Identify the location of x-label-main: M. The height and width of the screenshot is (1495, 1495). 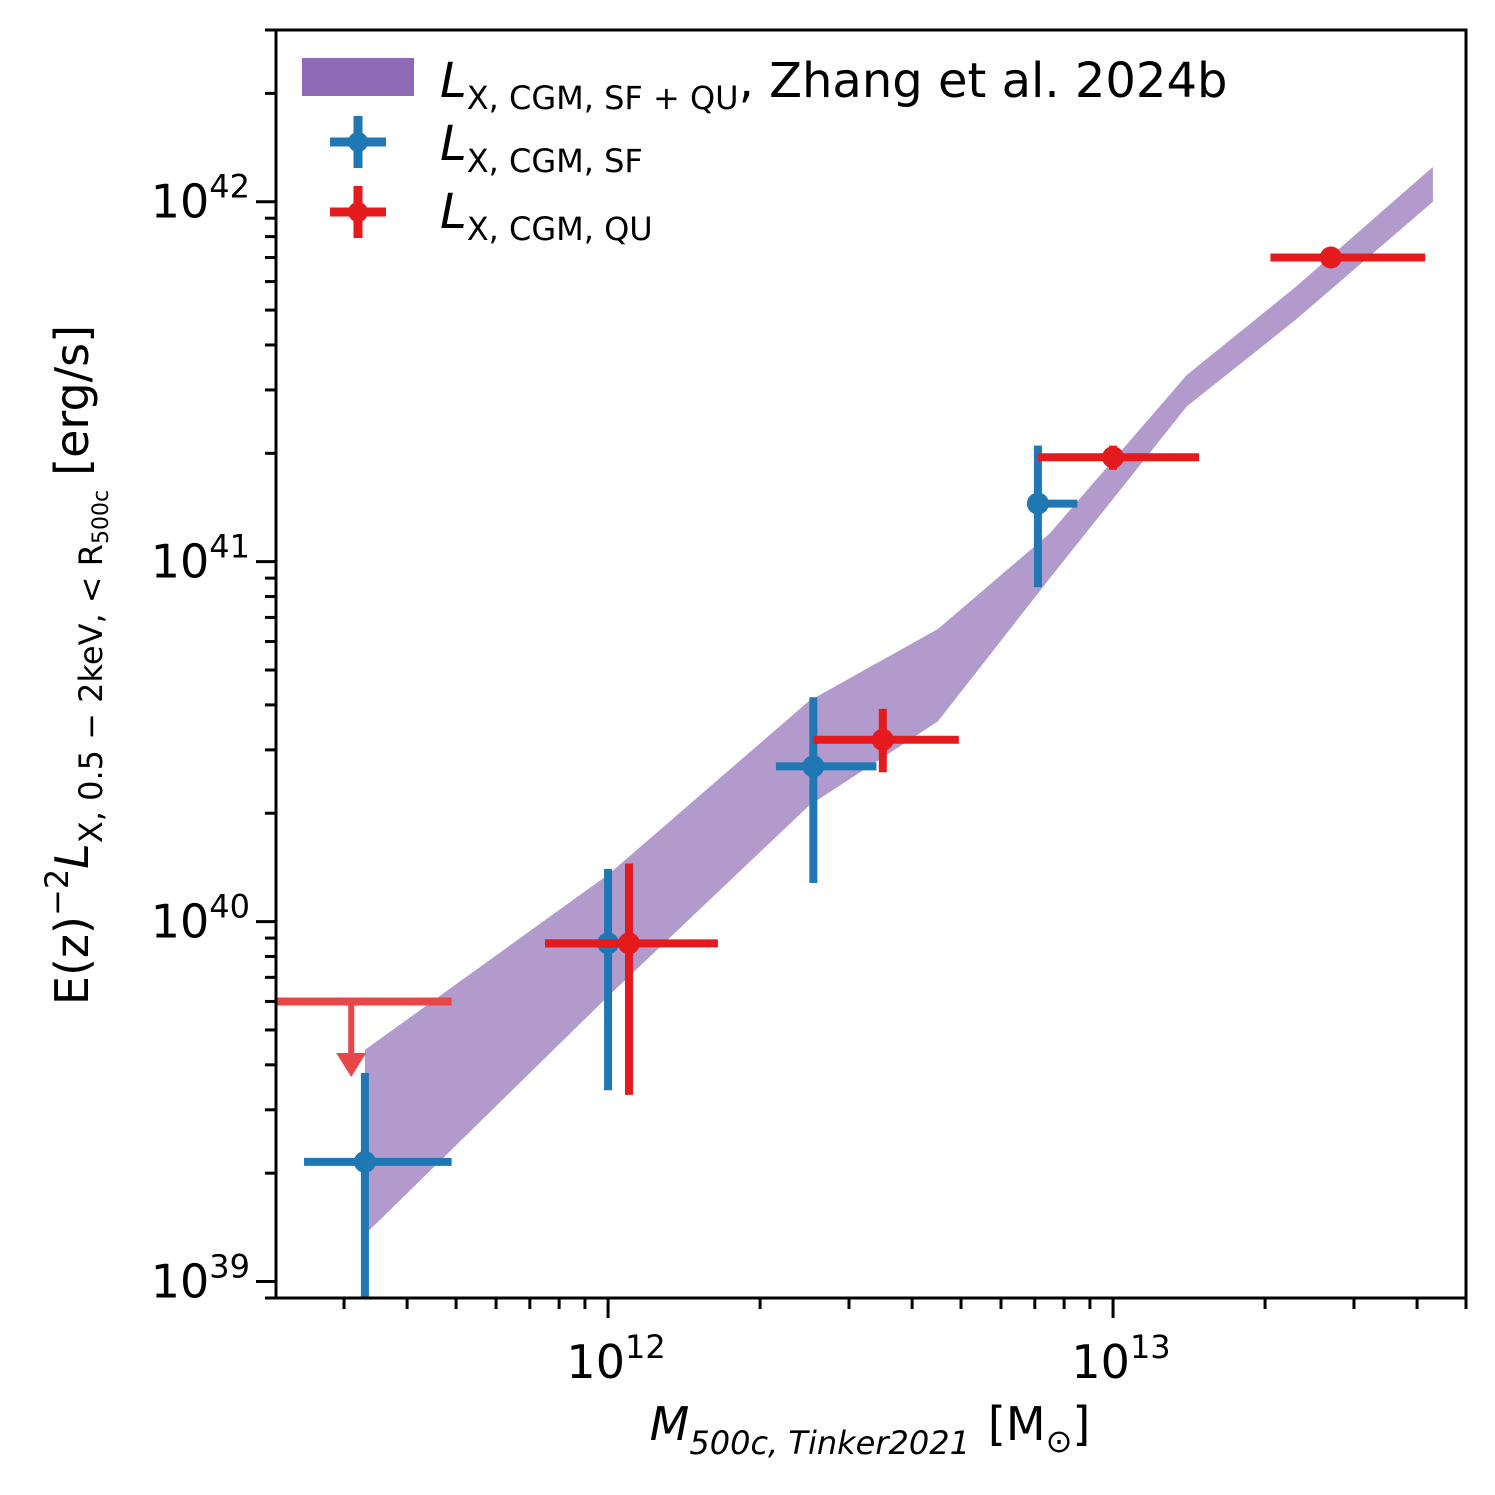
(670, 1424).